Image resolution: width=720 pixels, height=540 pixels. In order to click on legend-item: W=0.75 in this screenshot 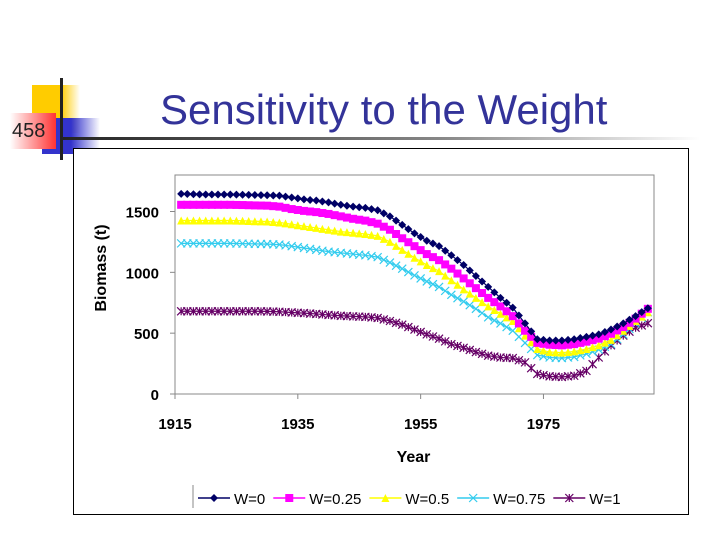, I will do `click(501, 499)`.